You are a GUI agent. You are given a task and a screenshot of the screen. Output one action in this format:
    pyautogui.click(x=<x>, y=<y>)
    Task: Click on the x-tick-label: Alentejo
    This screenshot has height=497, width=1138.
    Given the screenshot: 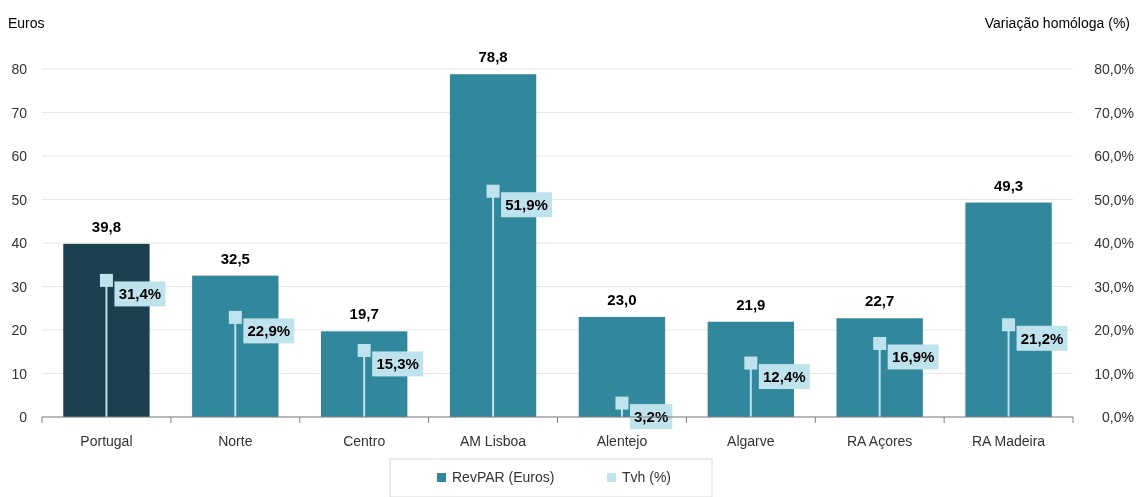 What is the action you would take?
    pyautogui.click(x=622, y=441)
    